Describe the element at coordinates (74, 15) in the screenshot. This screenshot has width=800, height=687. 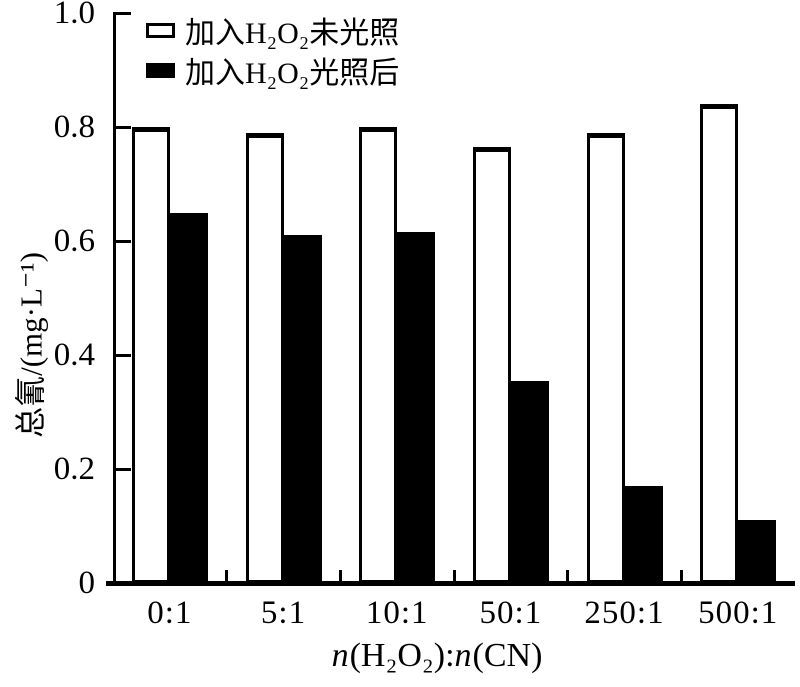
I see `y-tick-label: 1.0` at that location.